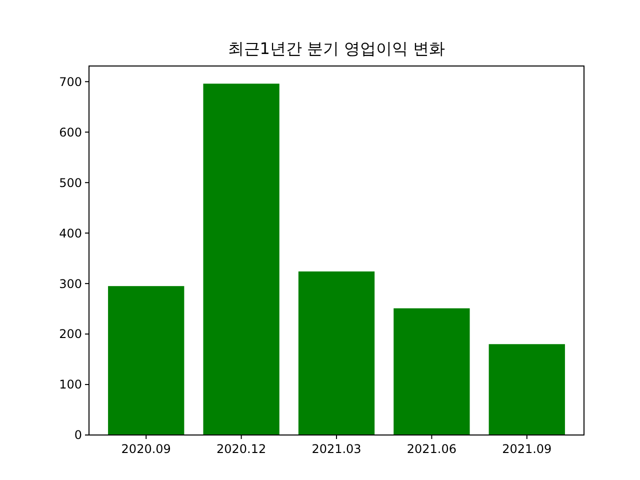  Describe the element at coordinates (70, 183) in the screenshot. I see `y-tick-label: 500` at that location.